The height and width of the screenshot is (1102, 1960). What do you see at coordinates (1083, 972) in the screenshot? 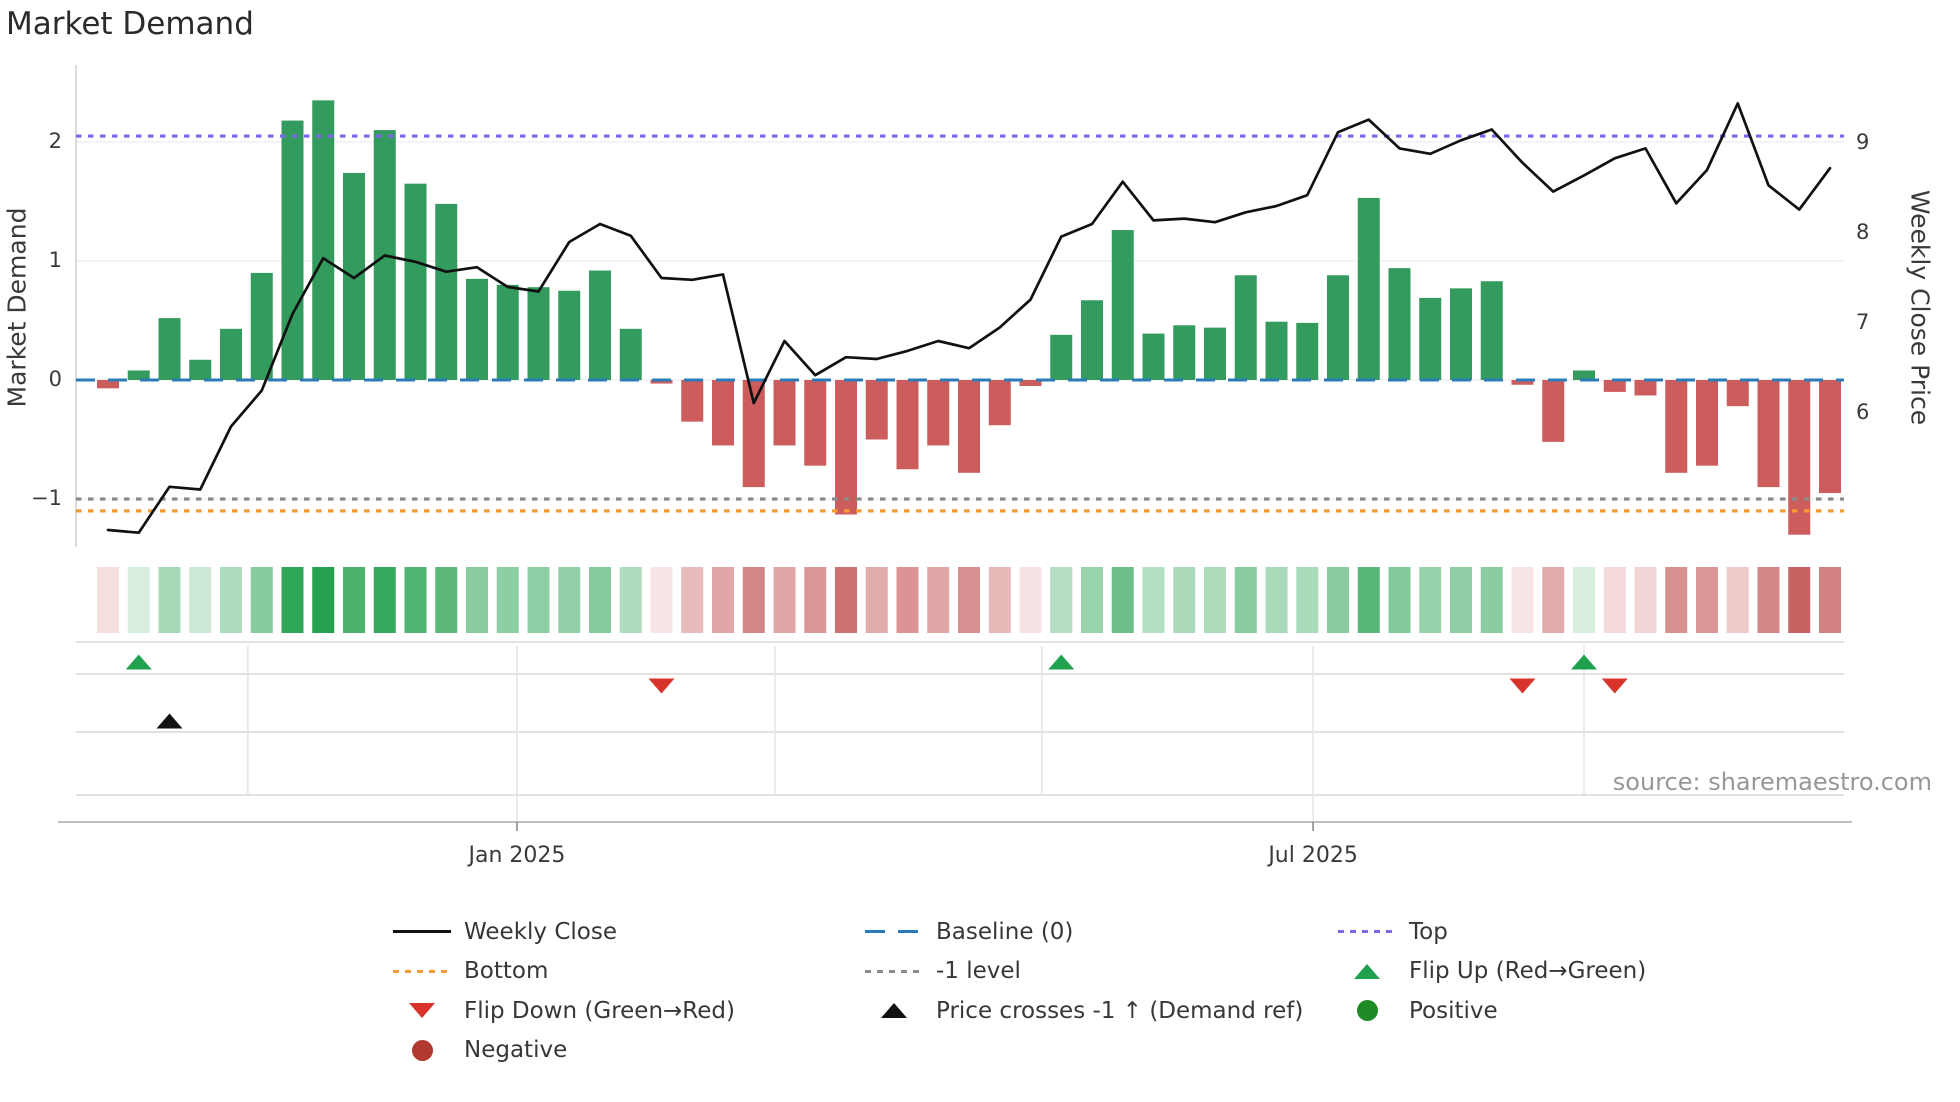
I see `legend-item-1-level: -1 level` at bounding box center [1083, 972].